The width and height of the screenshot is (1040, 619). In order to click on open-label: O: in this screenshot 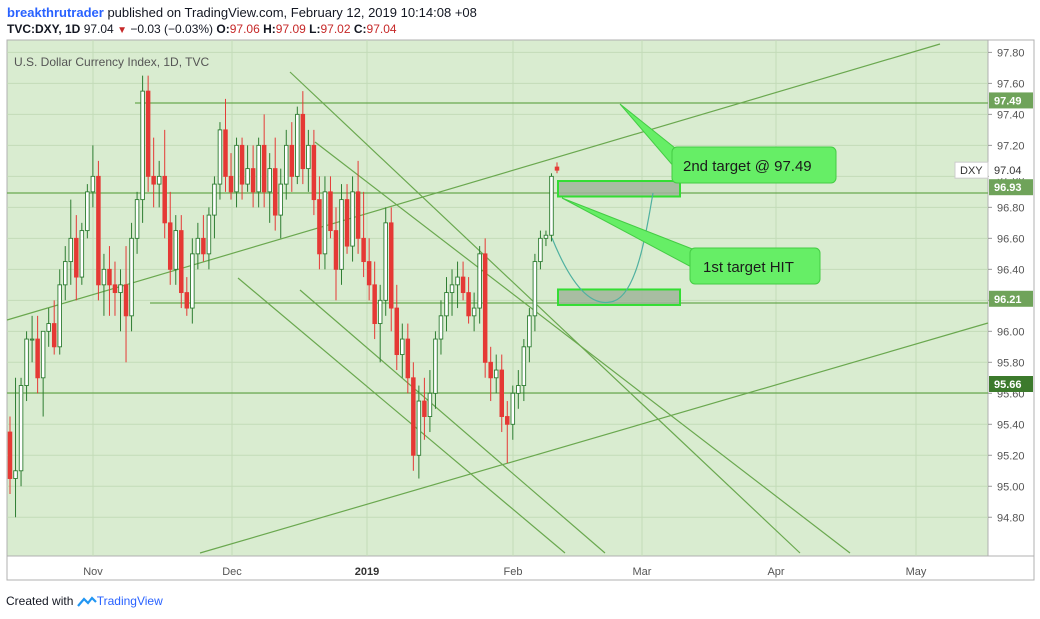, I will do `click(223, 29)`.